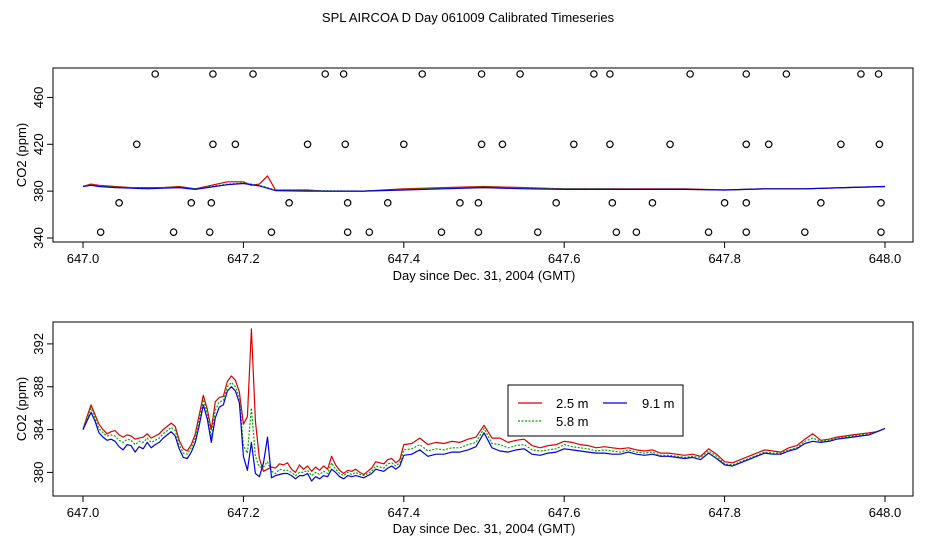 This screenshot has height=540, width=936. What do you see at coordinates (38, 387) in the screenshot?
I see `y-tick-label: 388` at bounding box center [38, 387].